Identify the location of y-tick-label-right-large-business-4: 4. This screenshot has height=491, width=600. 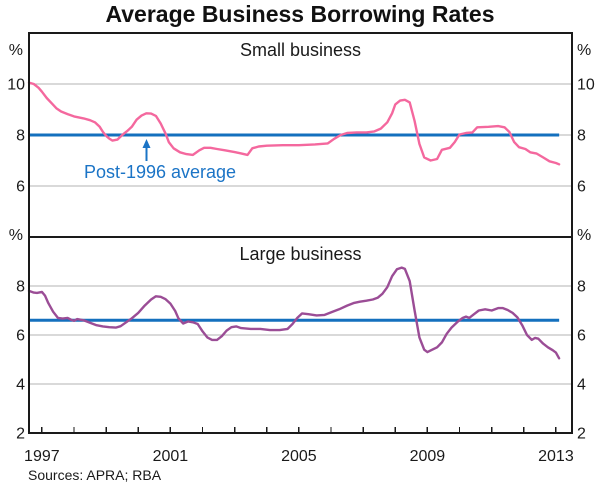
(581, 385).